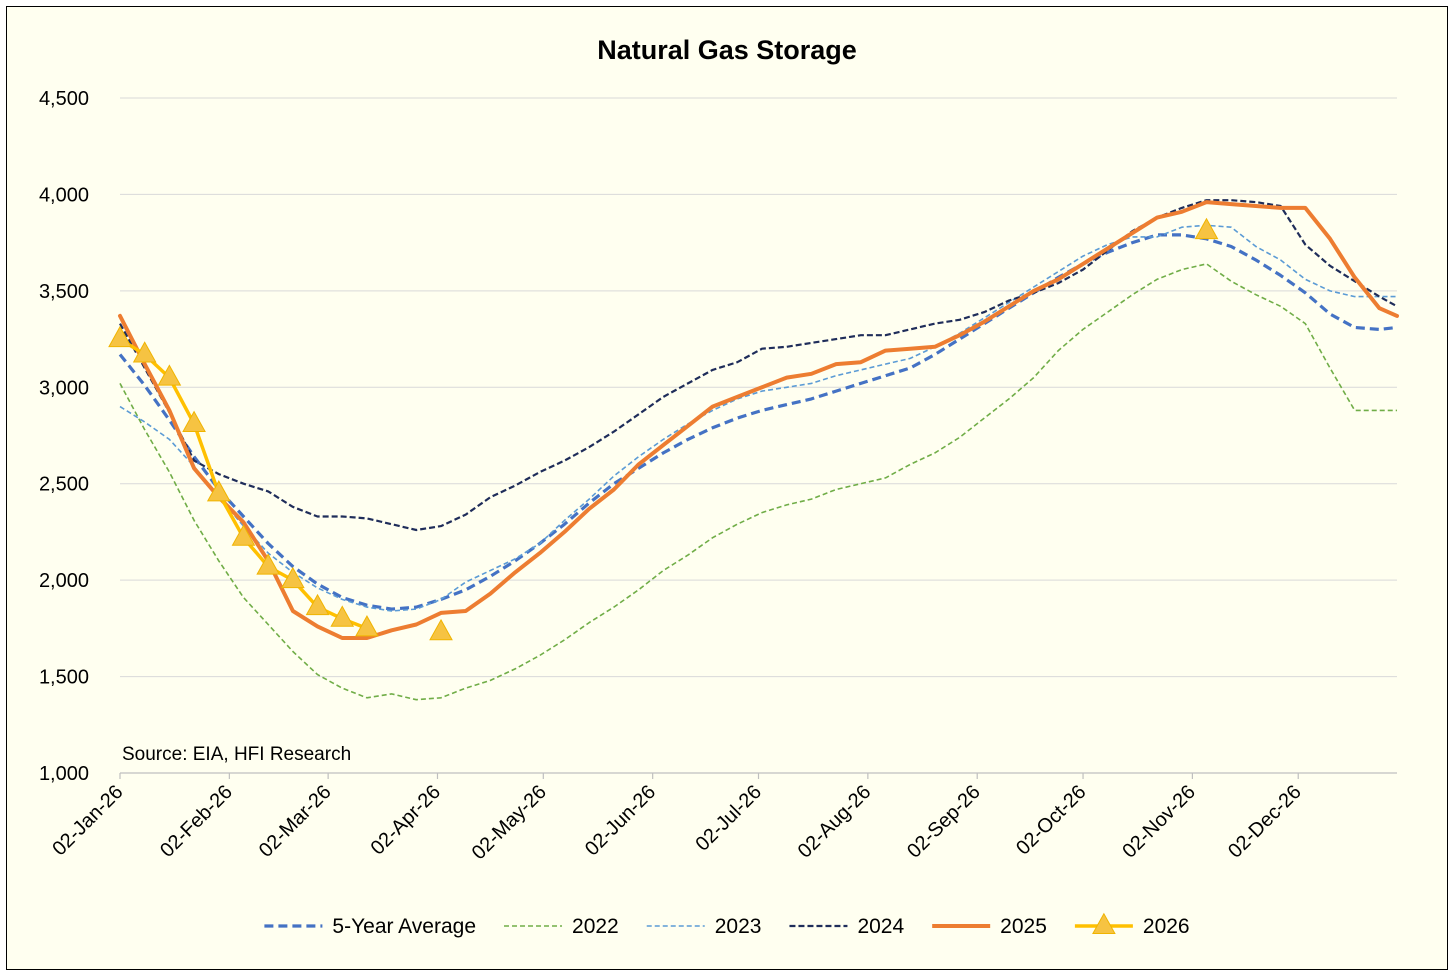 The width and height of the screenshot is (1456, 980). I want to click on legend-label: 2023, so click(738, 926).